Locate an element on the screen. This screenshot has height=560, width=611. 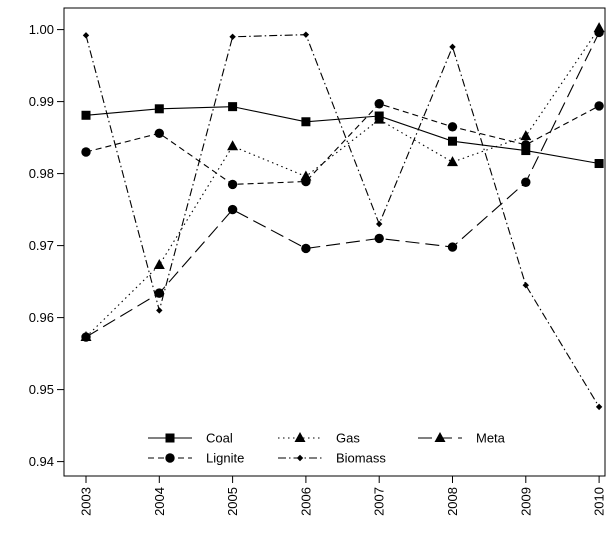
y-tick-label: 0.94 is located at coordinates (41, 461).